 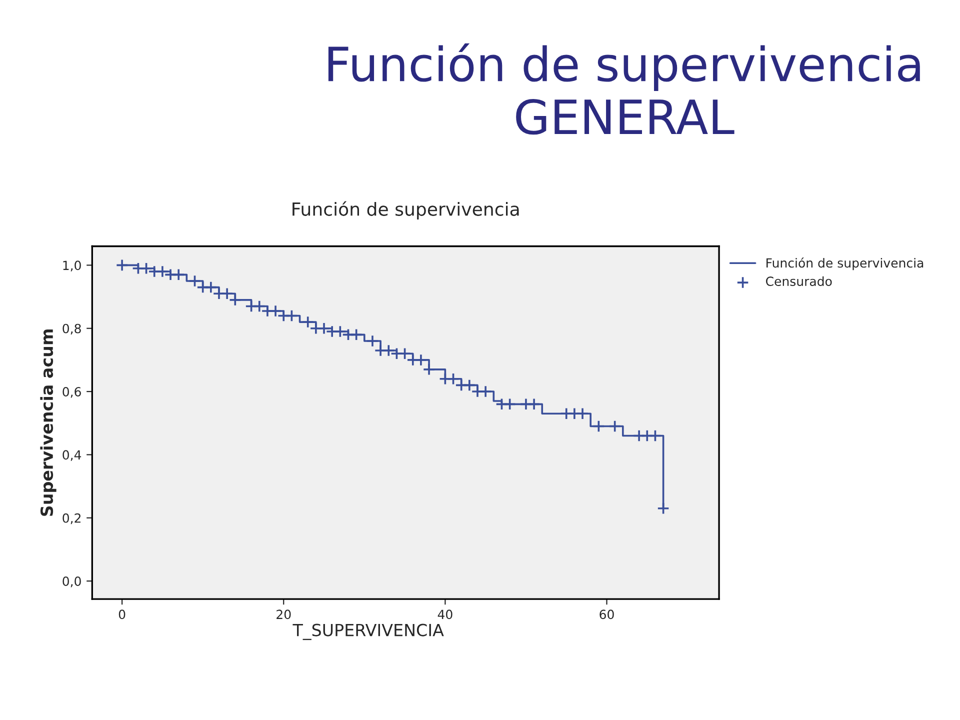 I want to click on y-tick-label: 0,4, so click(x=72, y=455).